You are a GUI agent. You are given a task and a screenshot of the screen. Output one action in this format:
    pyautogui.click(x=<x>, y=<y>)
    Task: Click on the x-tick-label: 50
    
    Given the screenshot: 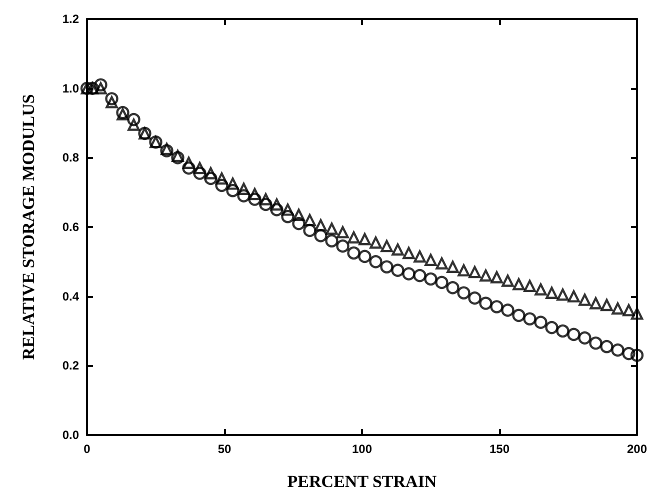 What is the action you would take?
    pyautogui.click(x=225, y=449)
    